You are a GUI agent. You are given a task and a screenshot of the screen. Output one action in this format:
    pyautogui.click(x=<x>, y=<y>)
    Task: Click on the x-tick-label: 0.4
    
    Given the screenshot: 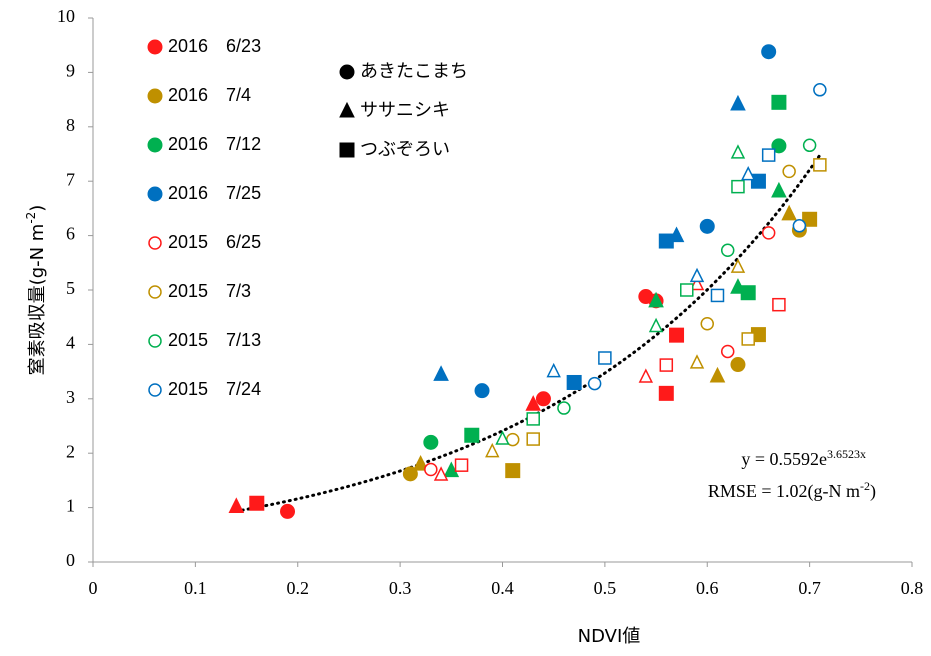 What is the action you would take?
    pyautogui.click(x=502, y=588)
    